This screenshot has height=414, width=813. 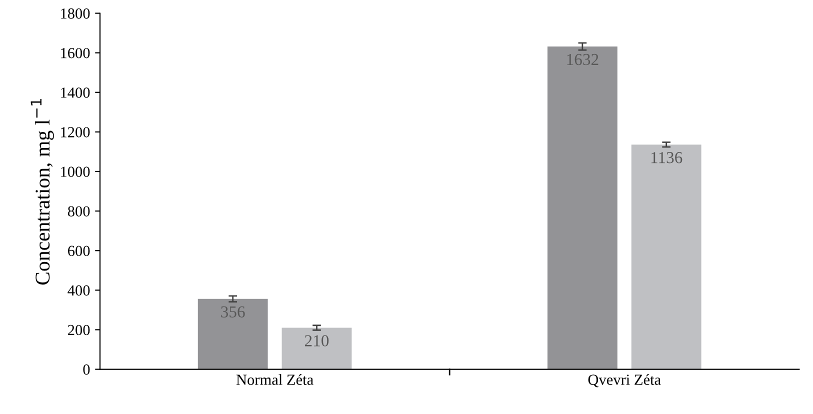 I want to click on y-tick-label: 1600, so click(x=75, y=53).